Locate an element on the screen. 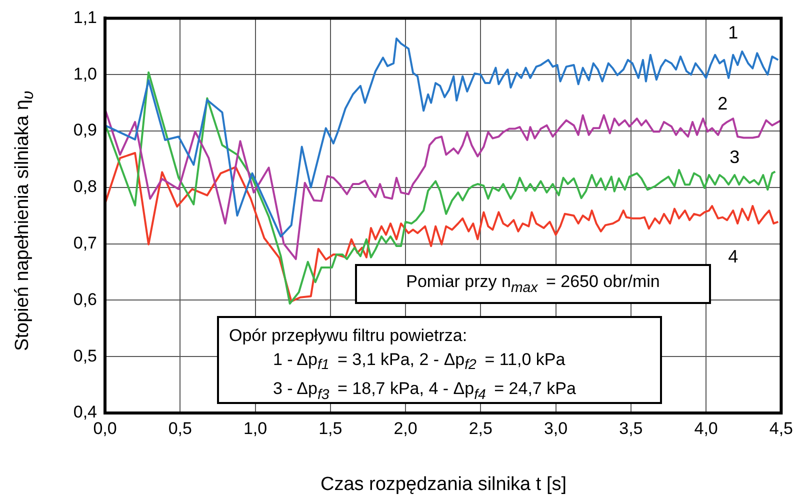 Image resolution: width=799 pixels, height=504 pixels. y-tick-label: 0,6 is located at coordinates (85, 299).